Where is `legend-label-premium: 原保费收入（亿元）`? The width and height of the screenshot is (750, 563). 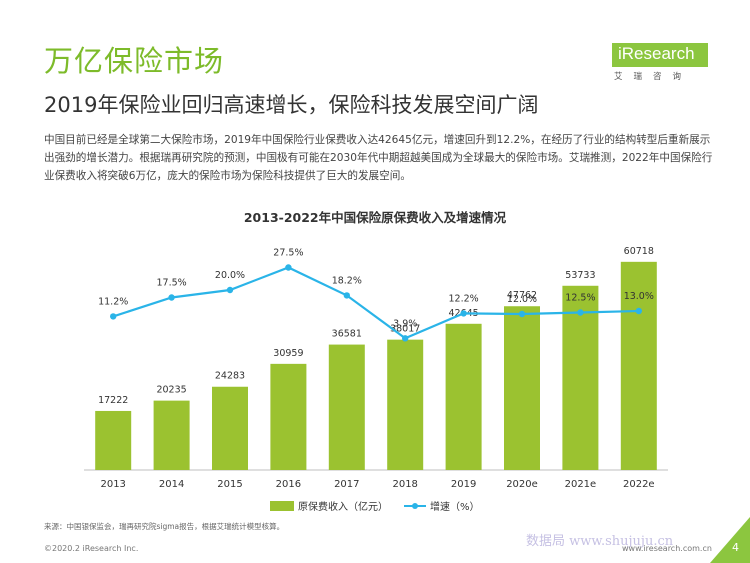
legend-label-premium: 原保费收入（亿元） is located at coordinates (343, 506).